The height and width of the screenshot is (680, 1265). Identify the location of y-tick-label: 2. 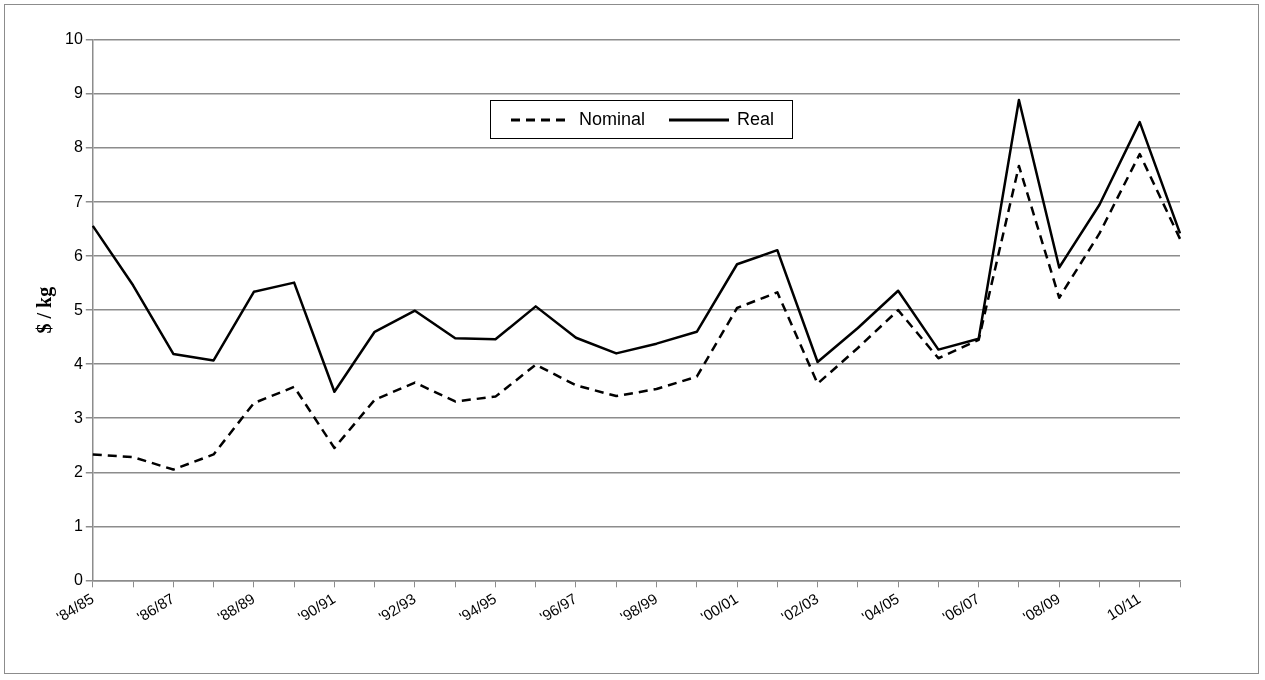
(78, 471).